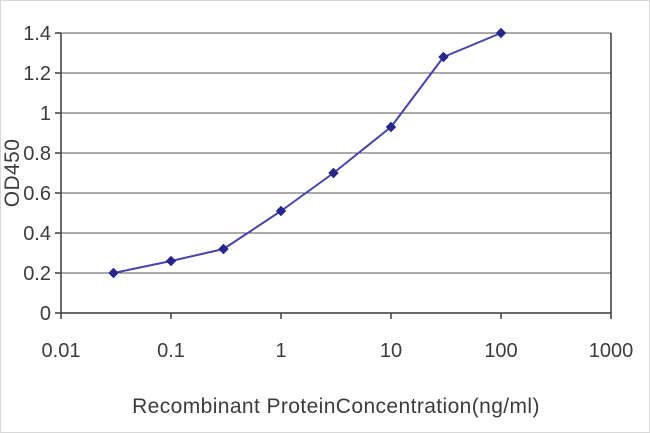 The width and height of the screenshot is (650, 433). Describe the element at coordinates (37, 234) in the screenshot. I see `y-tick-label: 0.4` at that location.